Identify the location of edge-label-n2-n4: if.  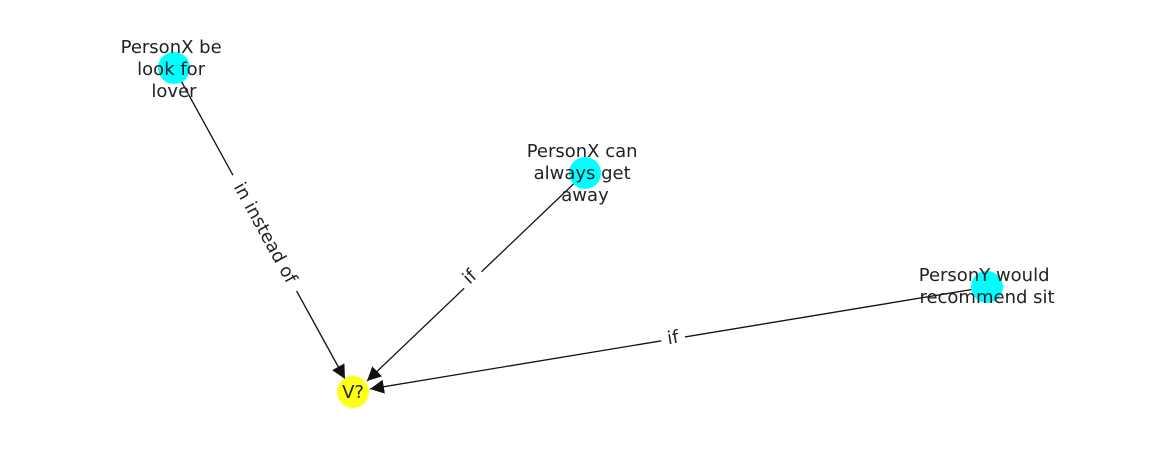
(470, 277).